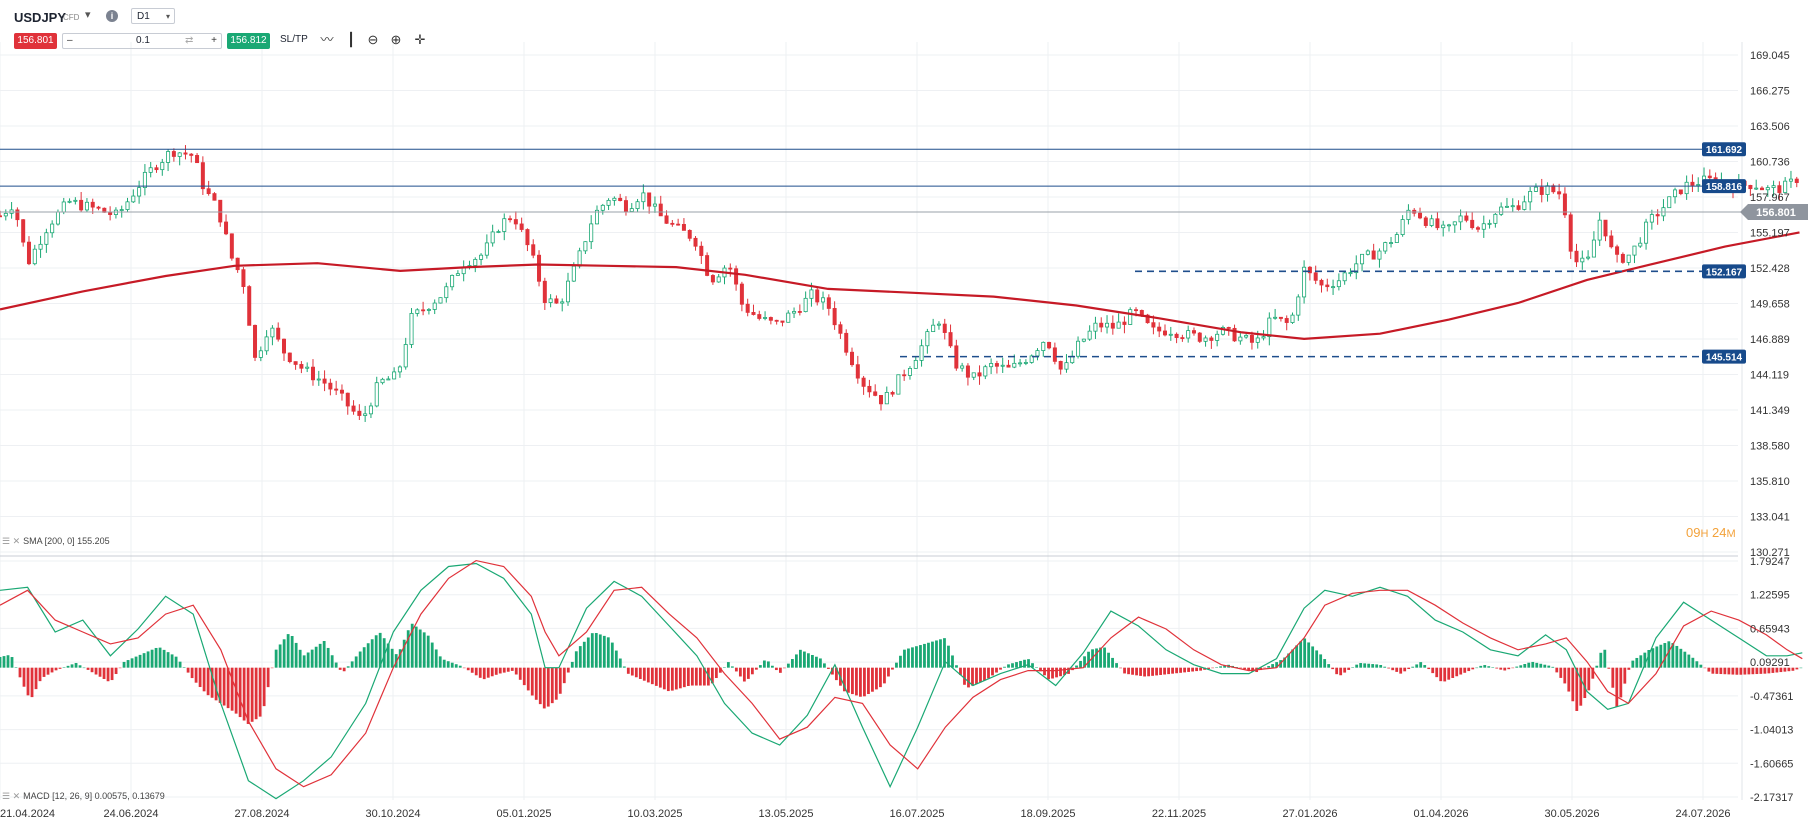  What do you see at coordinates (130, 814) in the screenshot?
I see `x-tick-label: 24.06.2024` at bounding box center [130, 814].